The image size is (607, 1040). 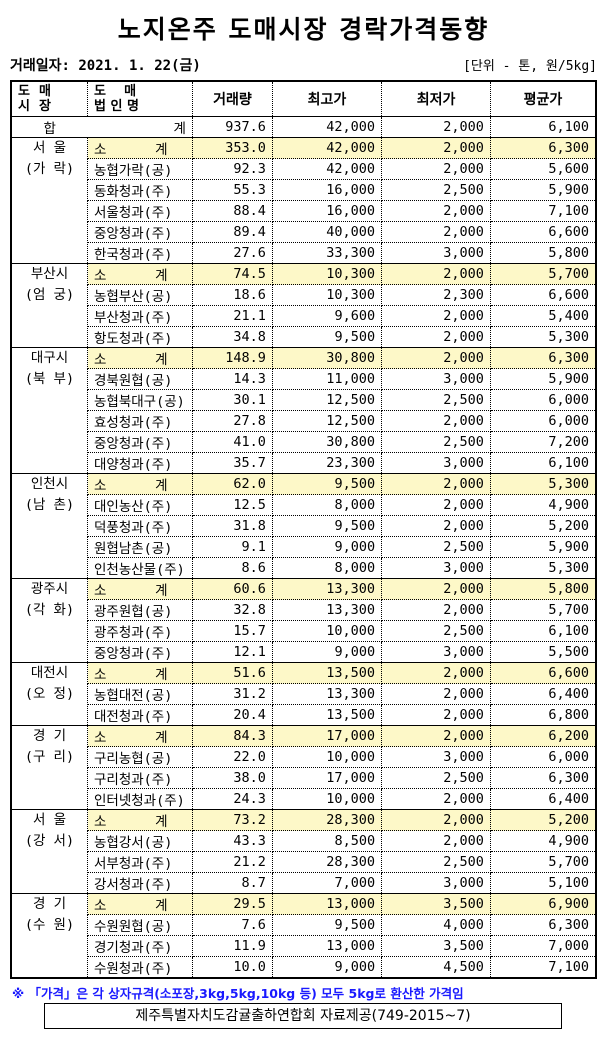 I want to click on market-name: 경 기 (수 원), so click(x=49, y=936).